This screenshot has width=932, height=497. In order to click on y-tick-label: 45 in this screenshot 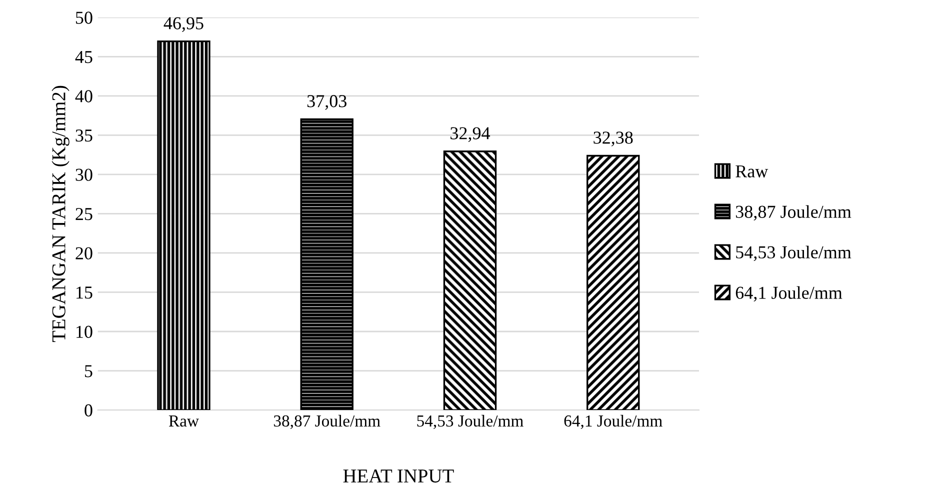, I will do `click(83, 57)`.